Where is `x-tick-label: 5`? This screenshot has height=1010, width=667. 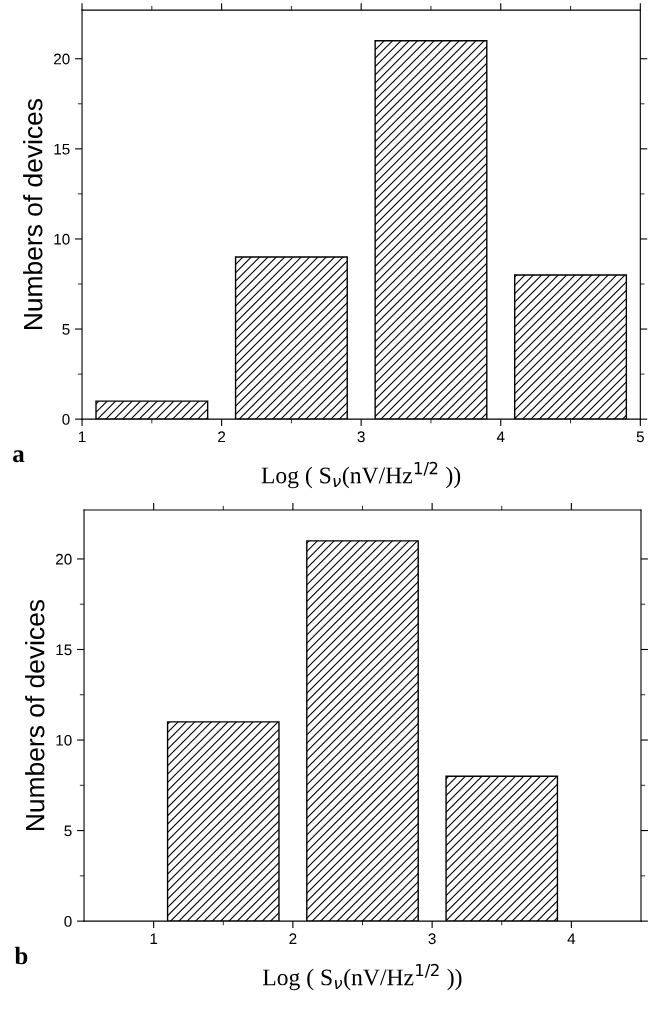
x-tick-label: 5 is located at coordinates (640, 437).